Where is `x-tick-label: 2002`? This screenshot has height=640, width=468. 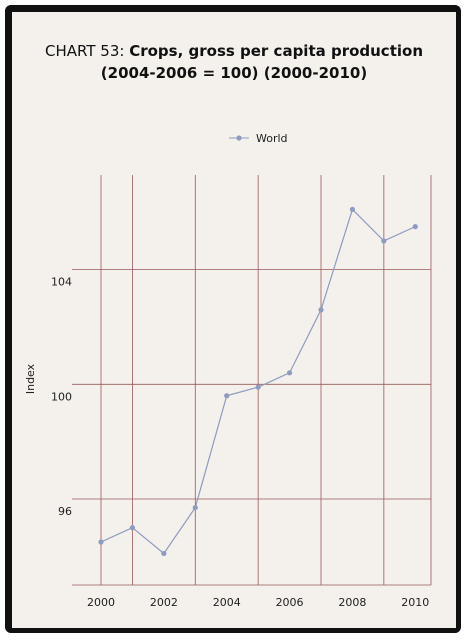 x-tick-label: 2002 is located at coordinates (164, 602).